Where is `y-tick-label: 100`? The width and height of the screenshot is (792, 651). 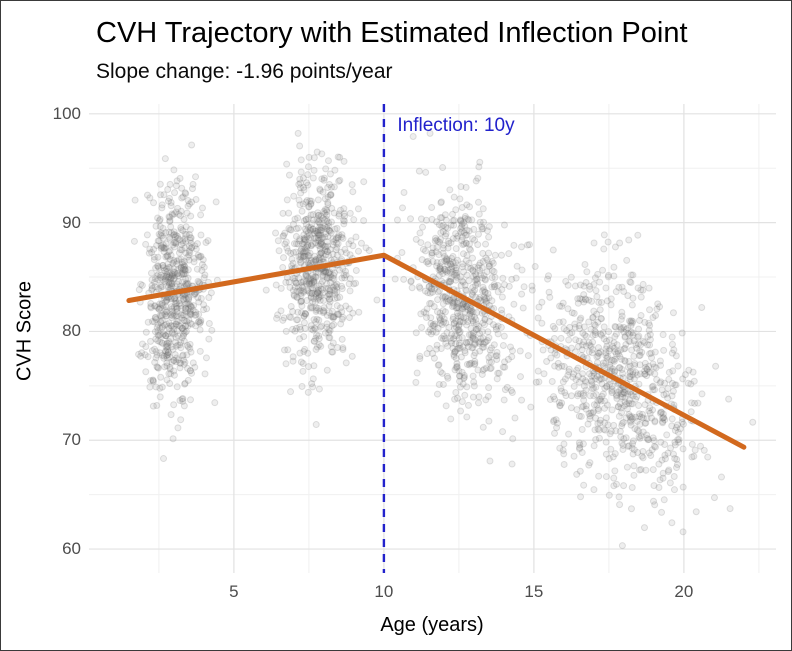 y-tick-label: 100 is located at coordinates (66, 113).